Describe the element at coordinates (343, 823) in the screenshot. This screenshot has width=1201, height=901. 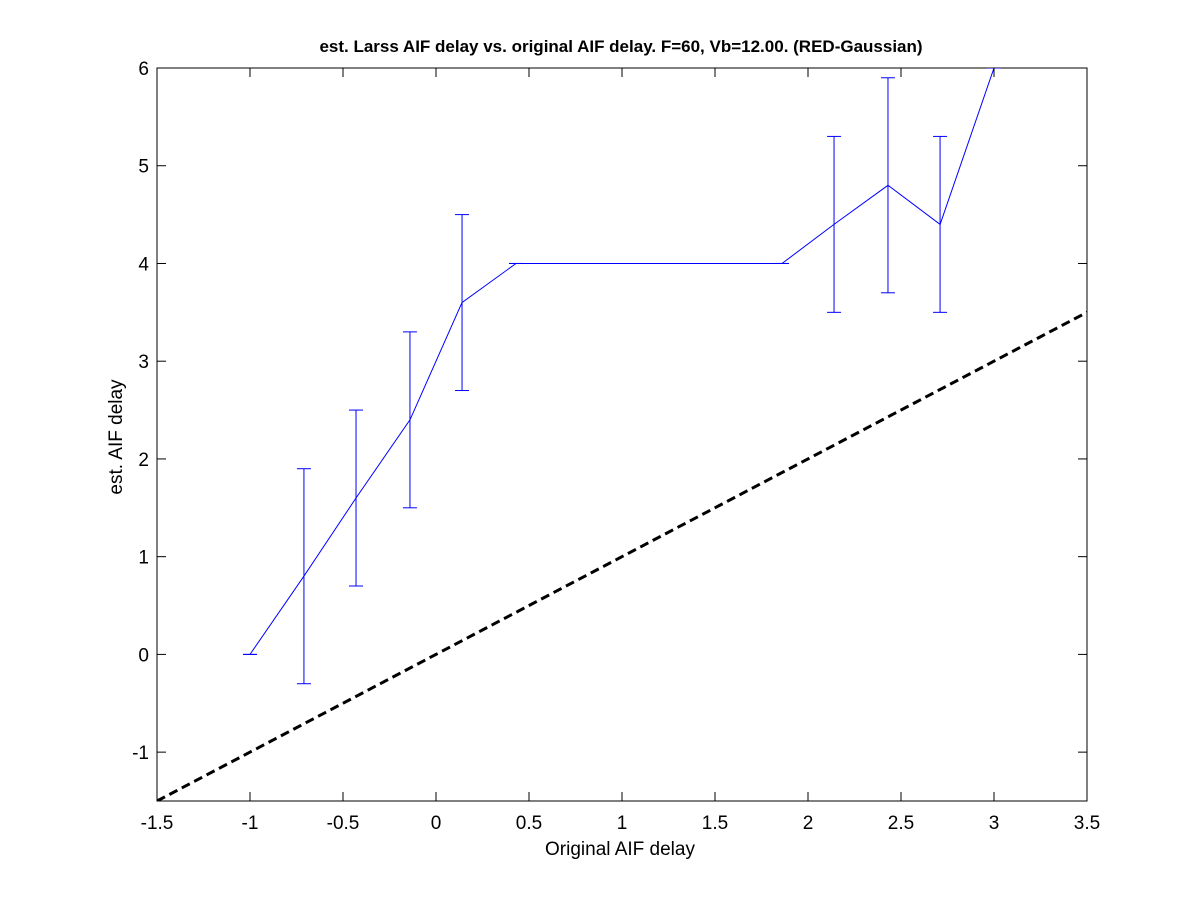
I see `x-tick-label: -0.5` at that location.